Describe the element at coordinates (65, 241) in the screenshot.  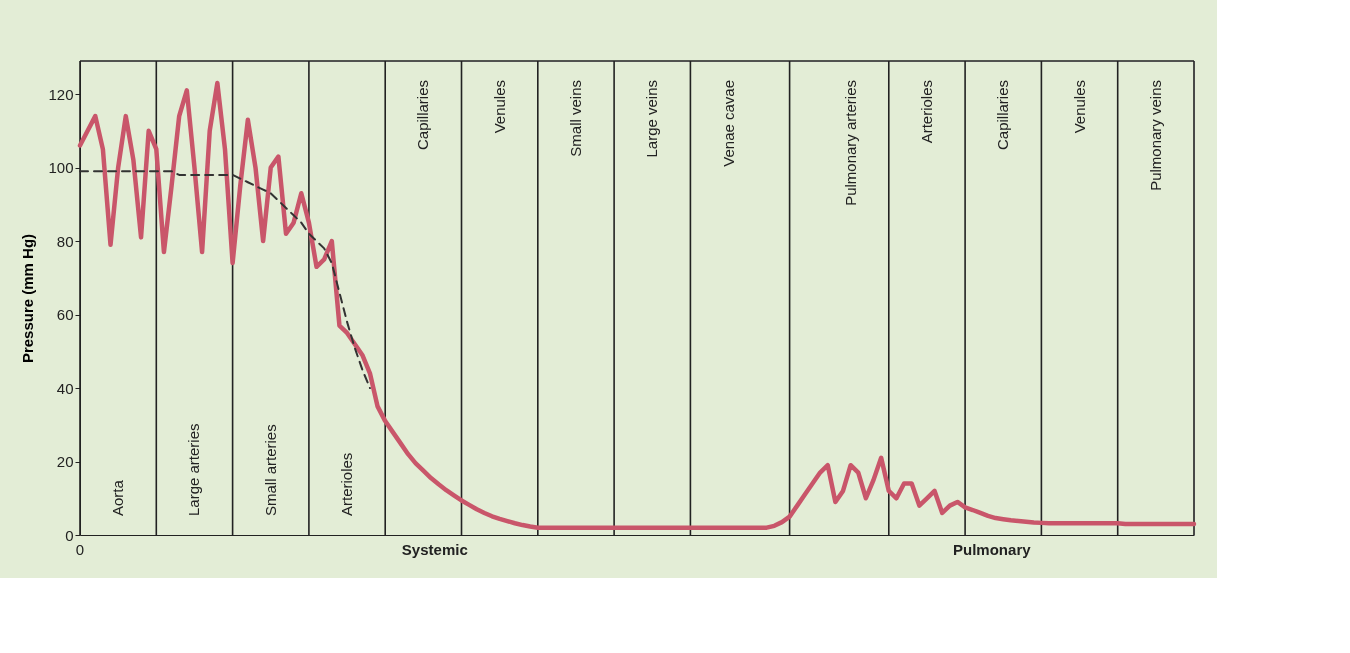
I see `y-tick-label: 80` at that location.